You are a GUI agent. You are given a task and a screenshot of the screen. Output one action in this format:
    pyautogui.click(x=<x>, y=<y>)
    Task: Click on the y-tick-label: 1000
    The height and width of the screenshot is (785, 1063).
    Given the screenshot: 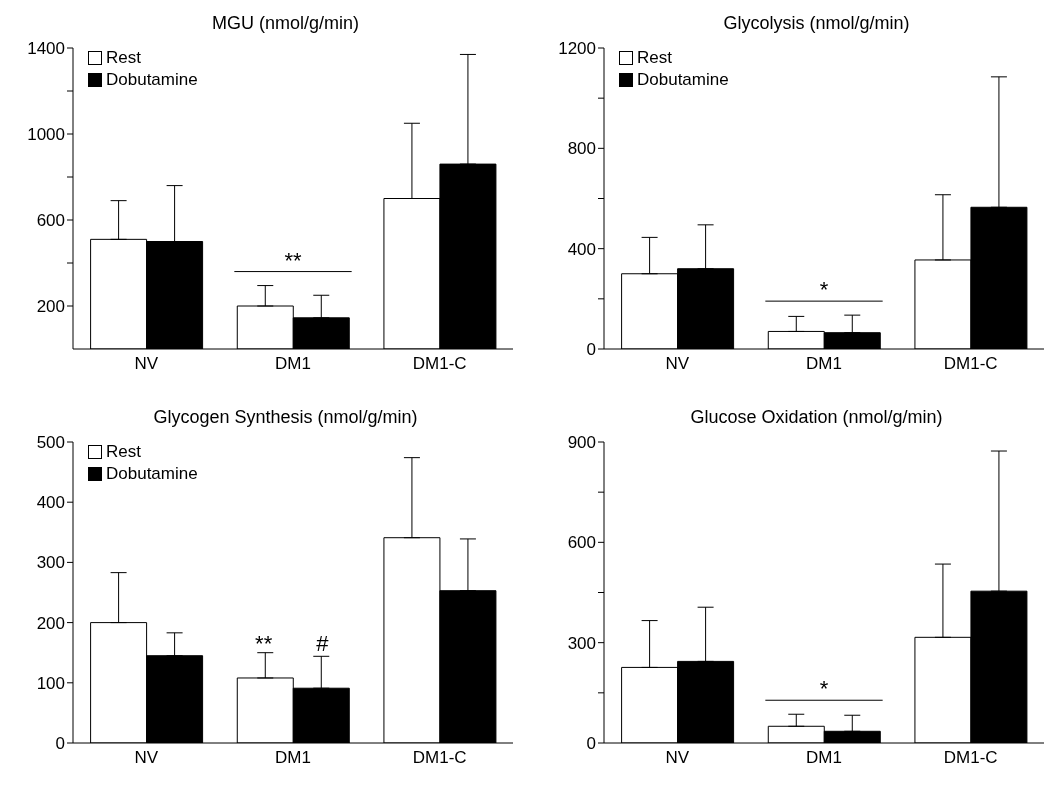 What is the action you would take?
    pyautogui.click(x=46, y=135)
    